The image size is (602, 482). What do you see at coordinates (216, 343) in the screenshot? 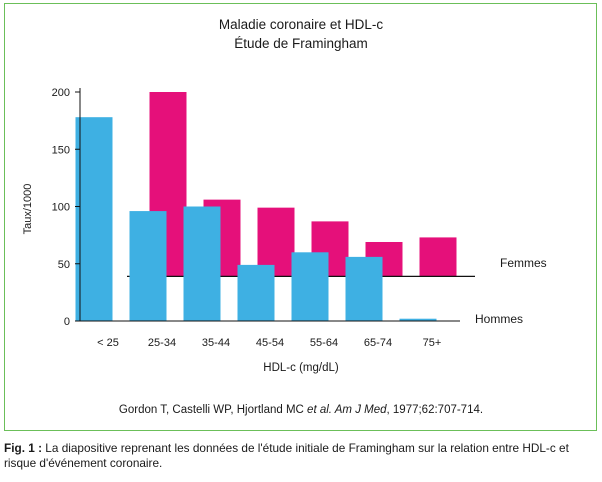
I see `x-tick-label-2: 35-44` at bounding box center [216, 343].